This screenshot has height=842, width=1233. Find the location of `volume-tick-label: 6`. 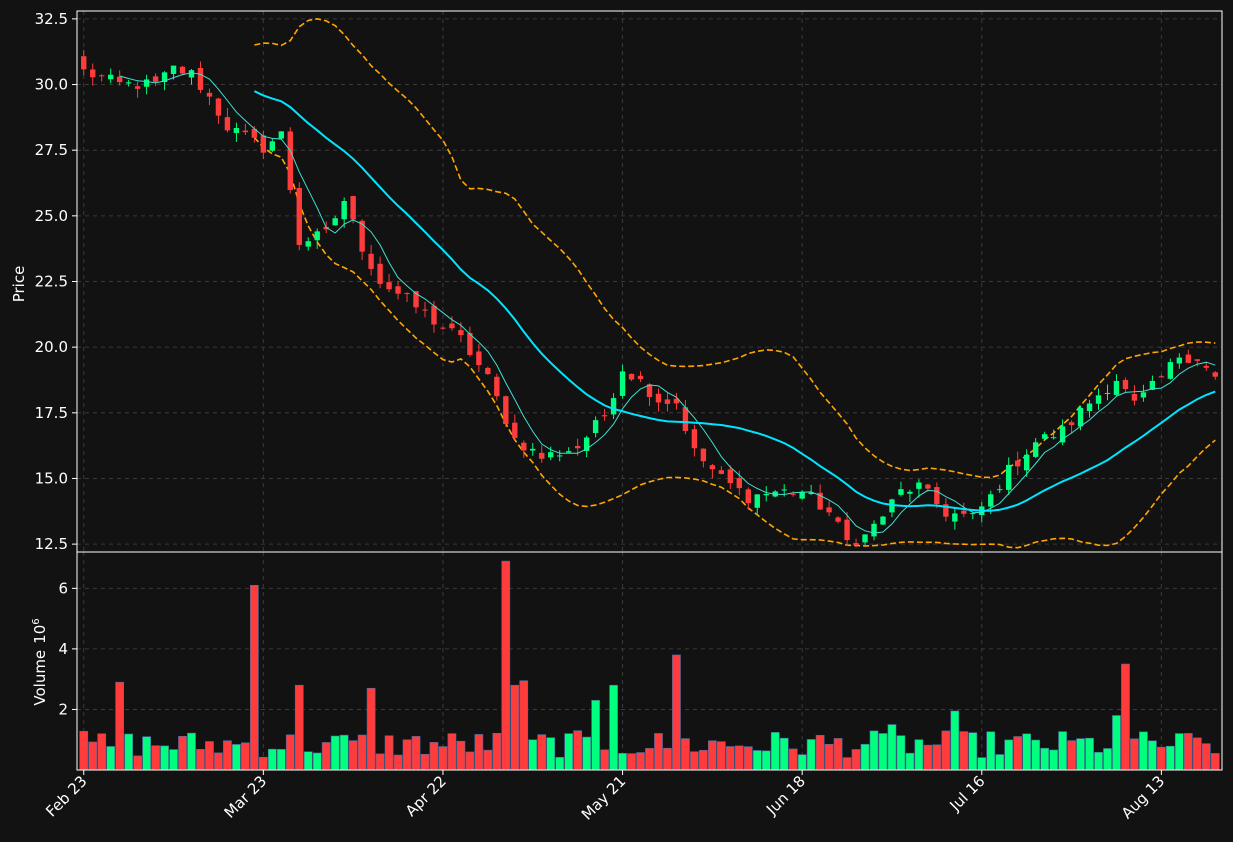

volume-tick-label: 6 is located at coordinates (63, 588).